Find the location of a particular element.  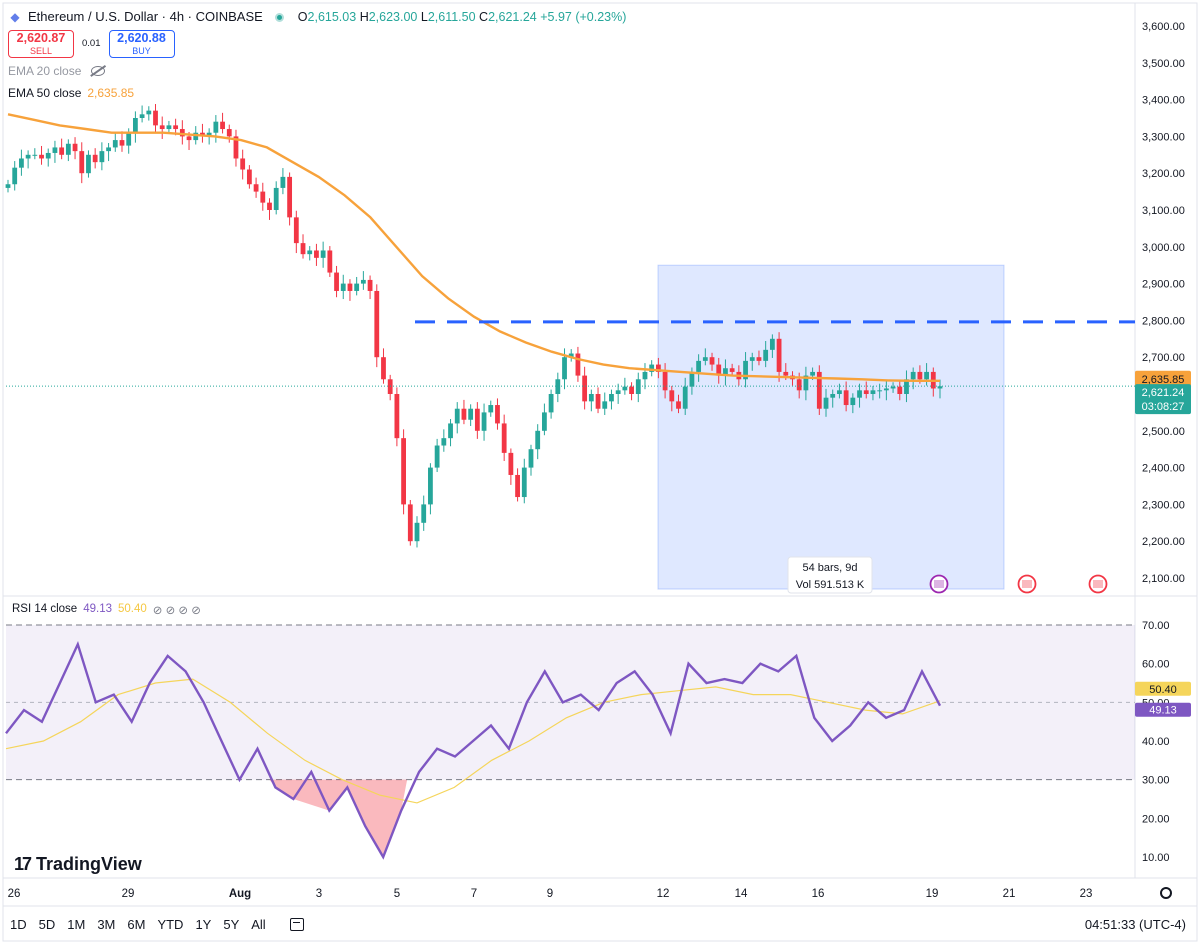

timeframe-ytd: YTD is located at coordinates (170, 924).